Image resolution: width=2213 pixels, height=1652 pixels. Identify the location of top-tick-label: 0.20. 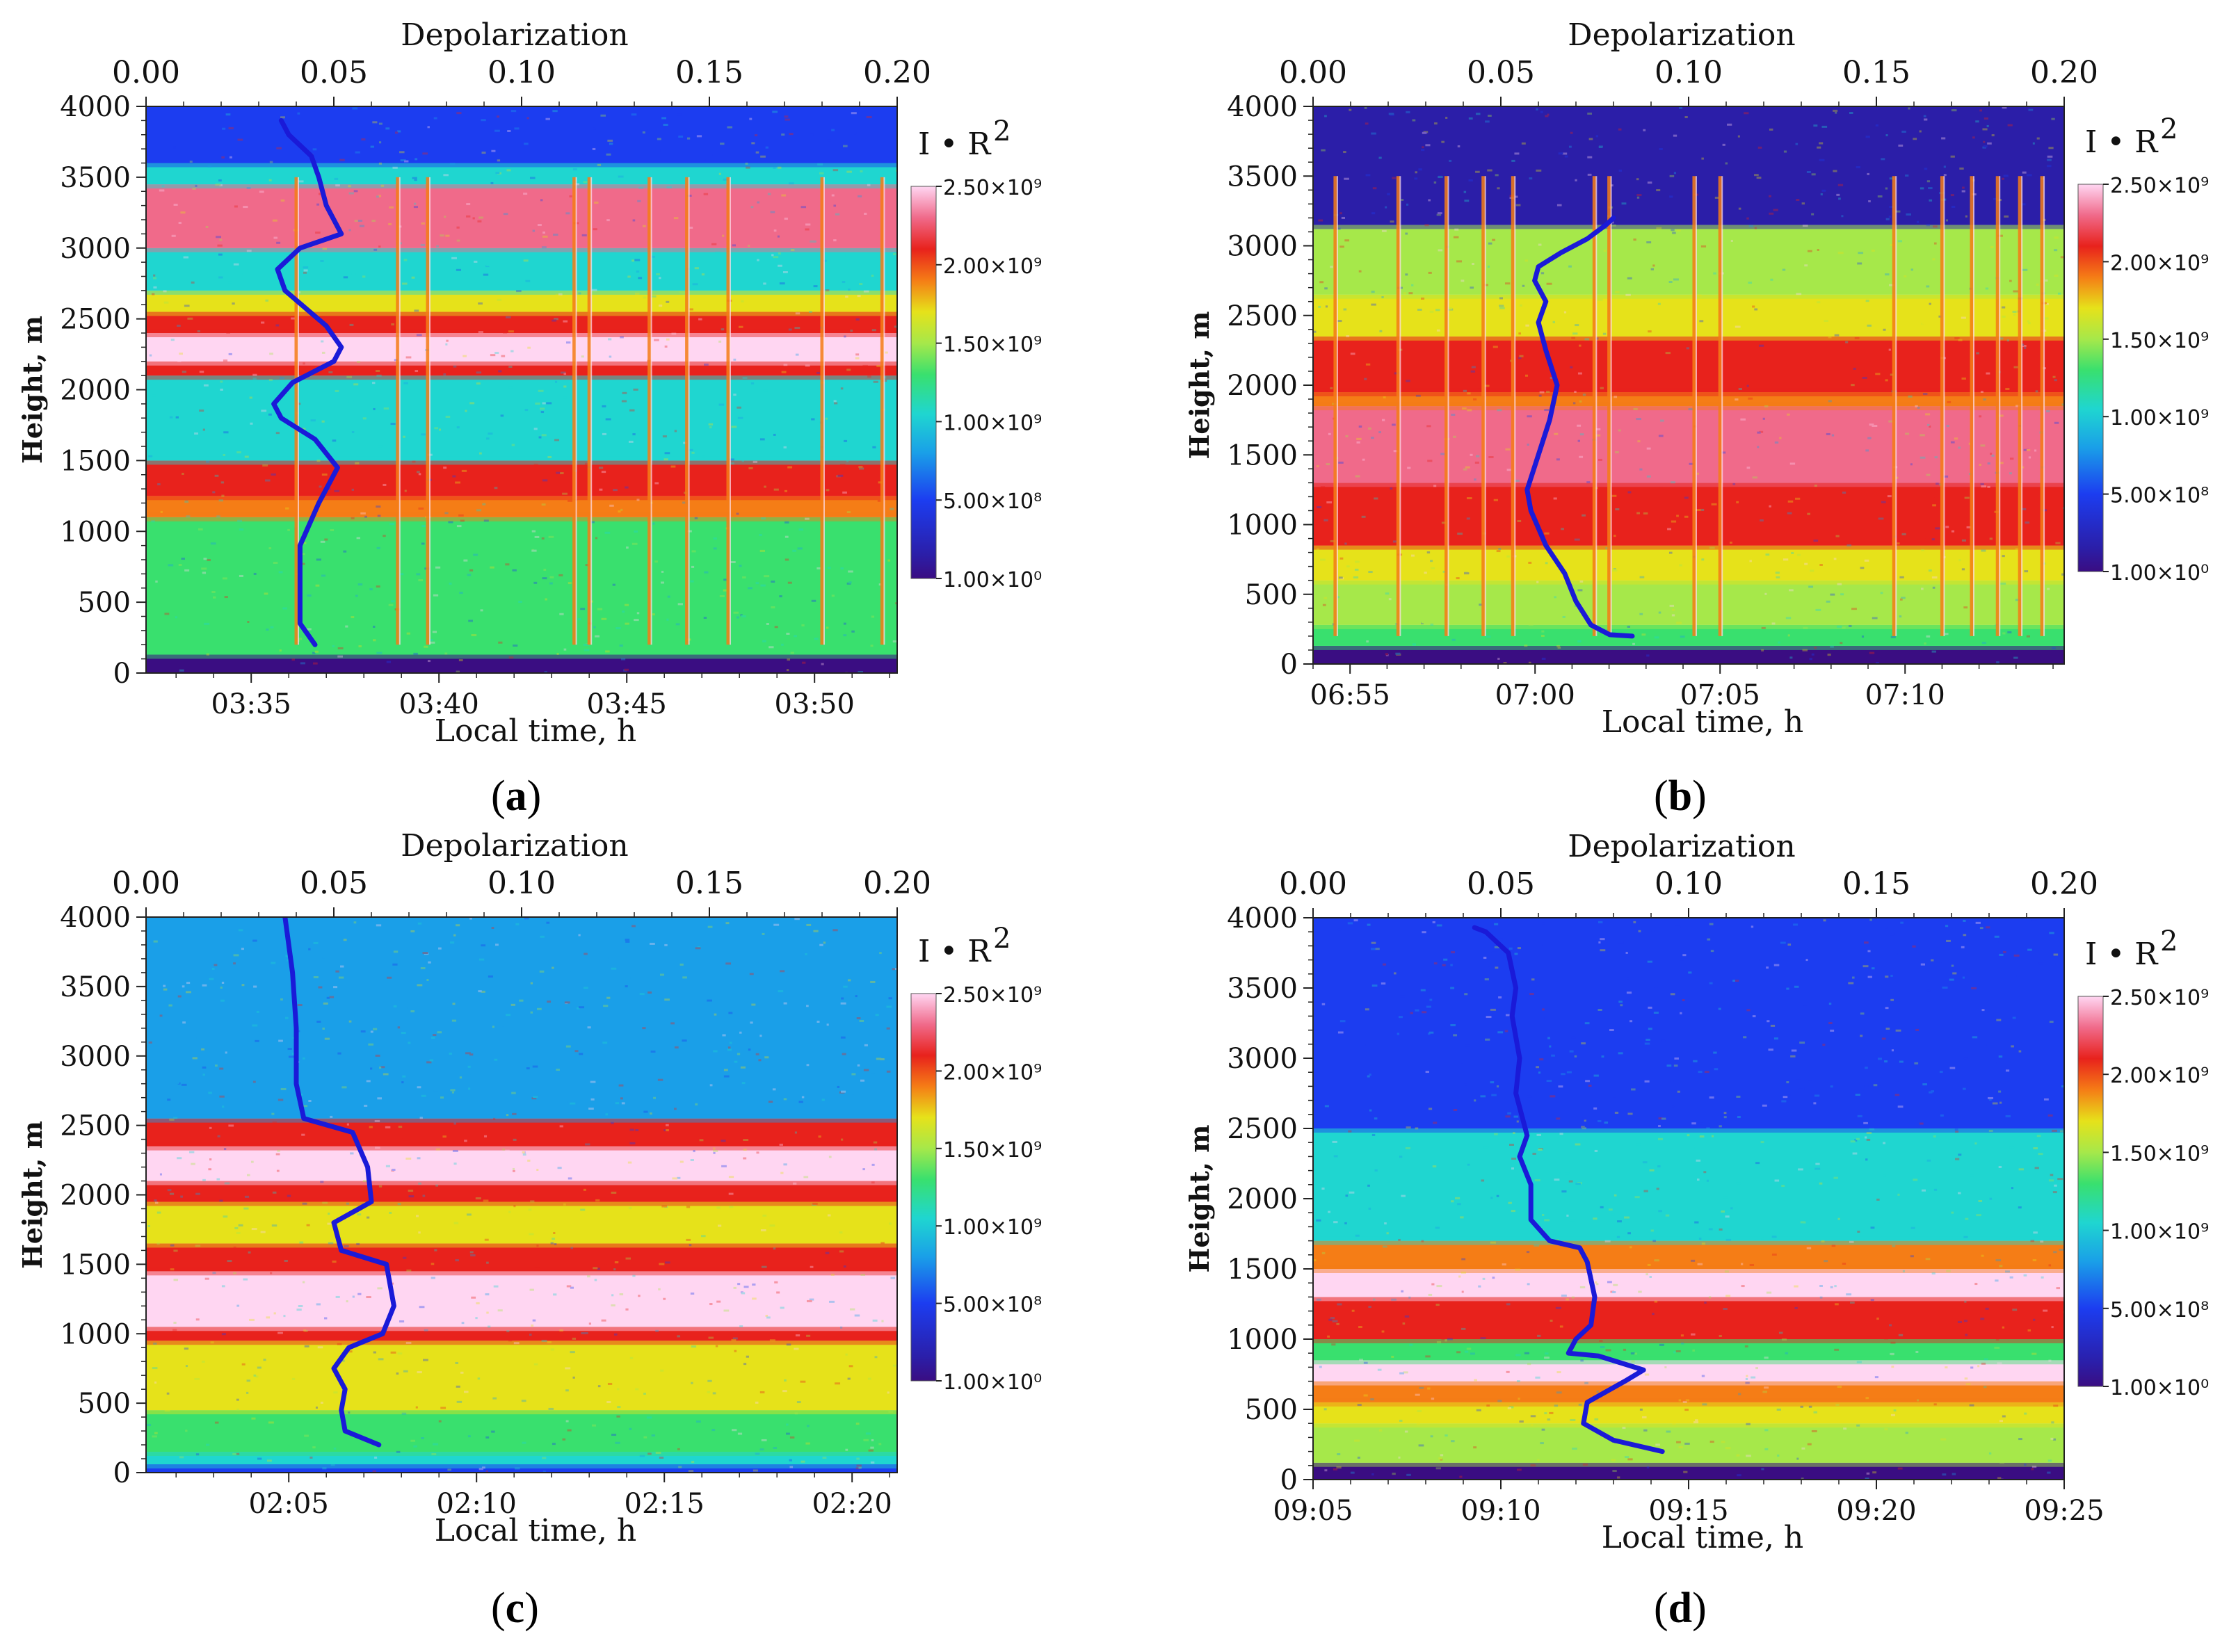
(2064, 884).